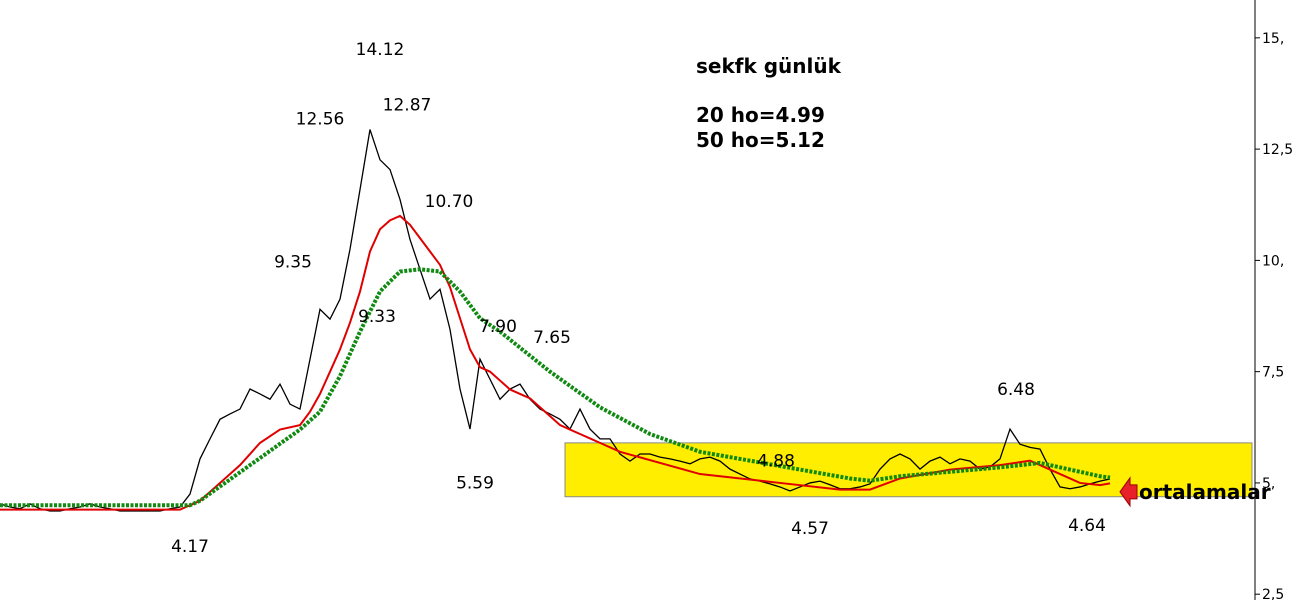  I want to click on y-tick-label: 10,, so click(1273, 261).